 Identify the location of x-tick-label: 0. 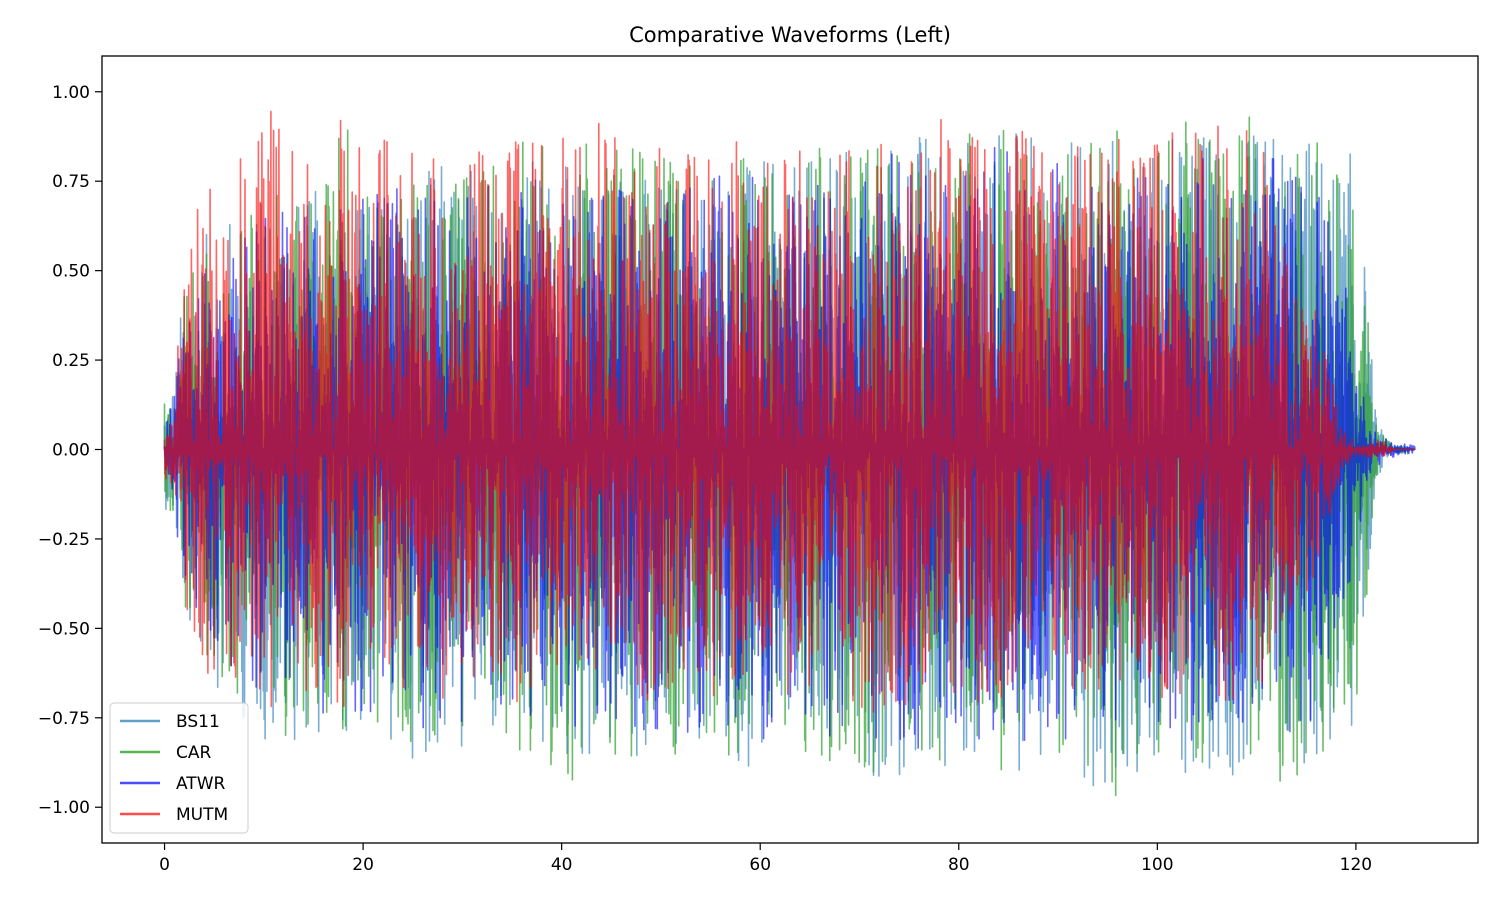
(164, 865).